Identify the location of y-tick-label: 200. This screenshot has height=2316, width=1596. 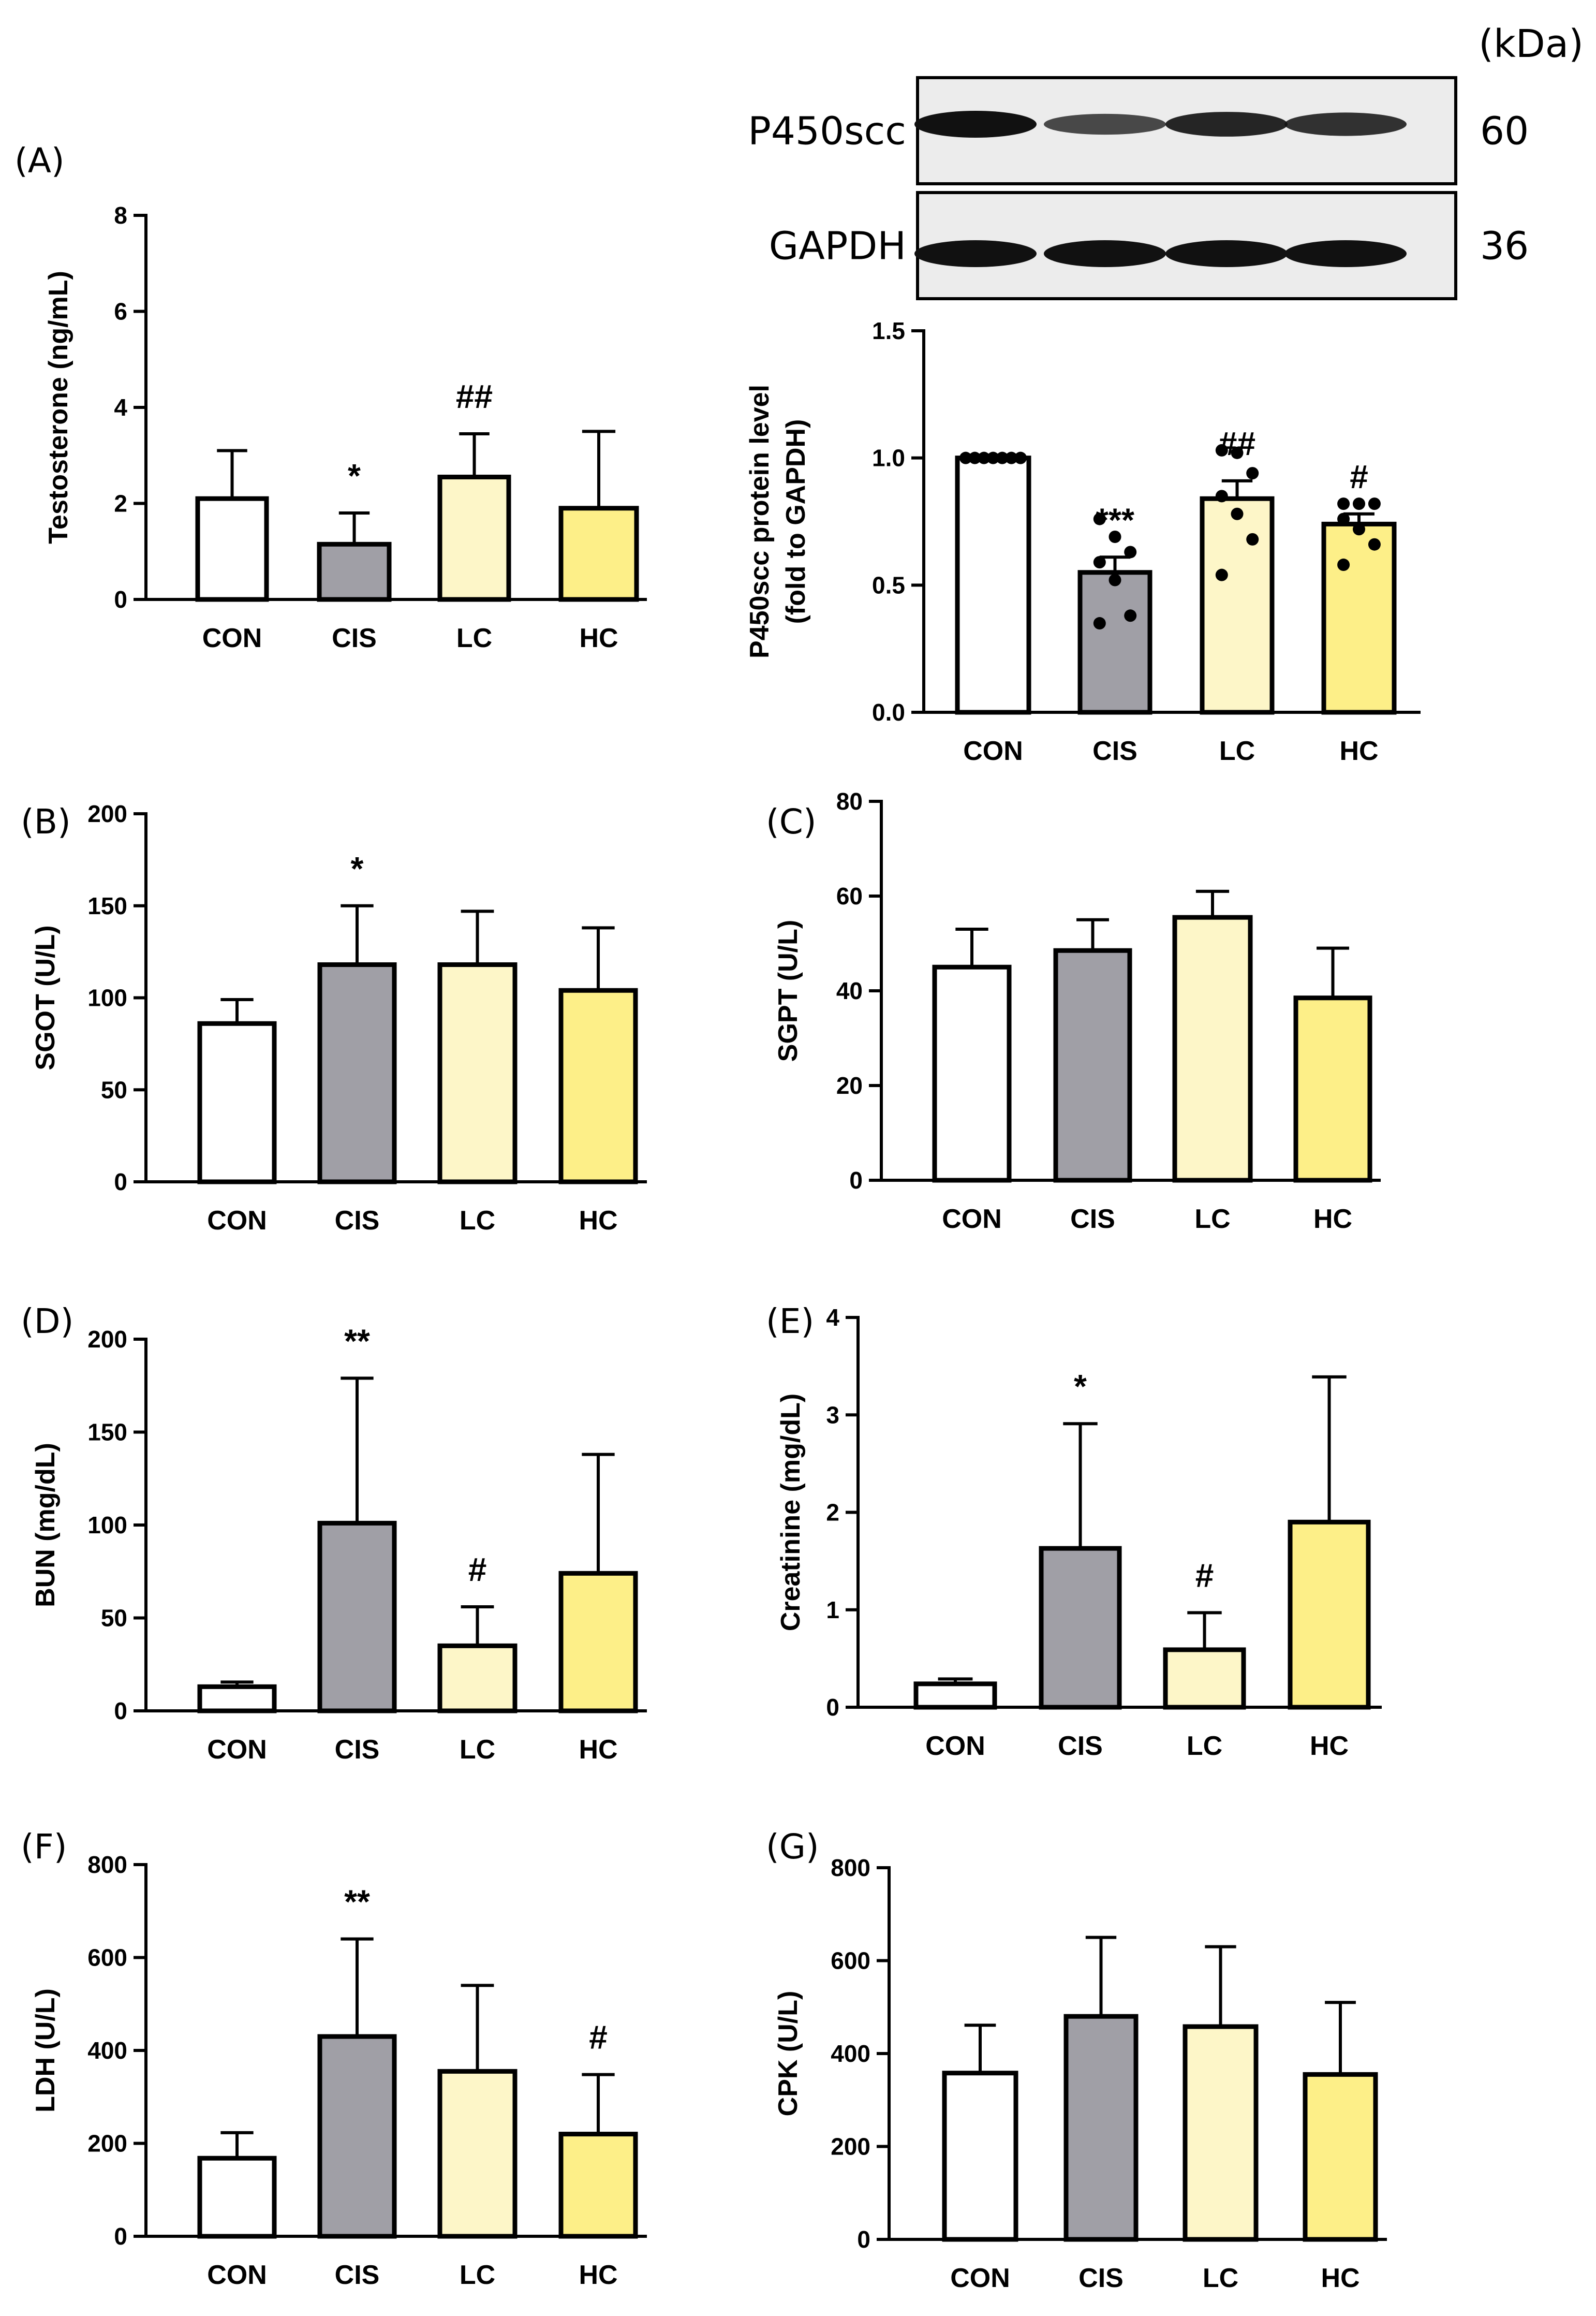
(107, 1339).